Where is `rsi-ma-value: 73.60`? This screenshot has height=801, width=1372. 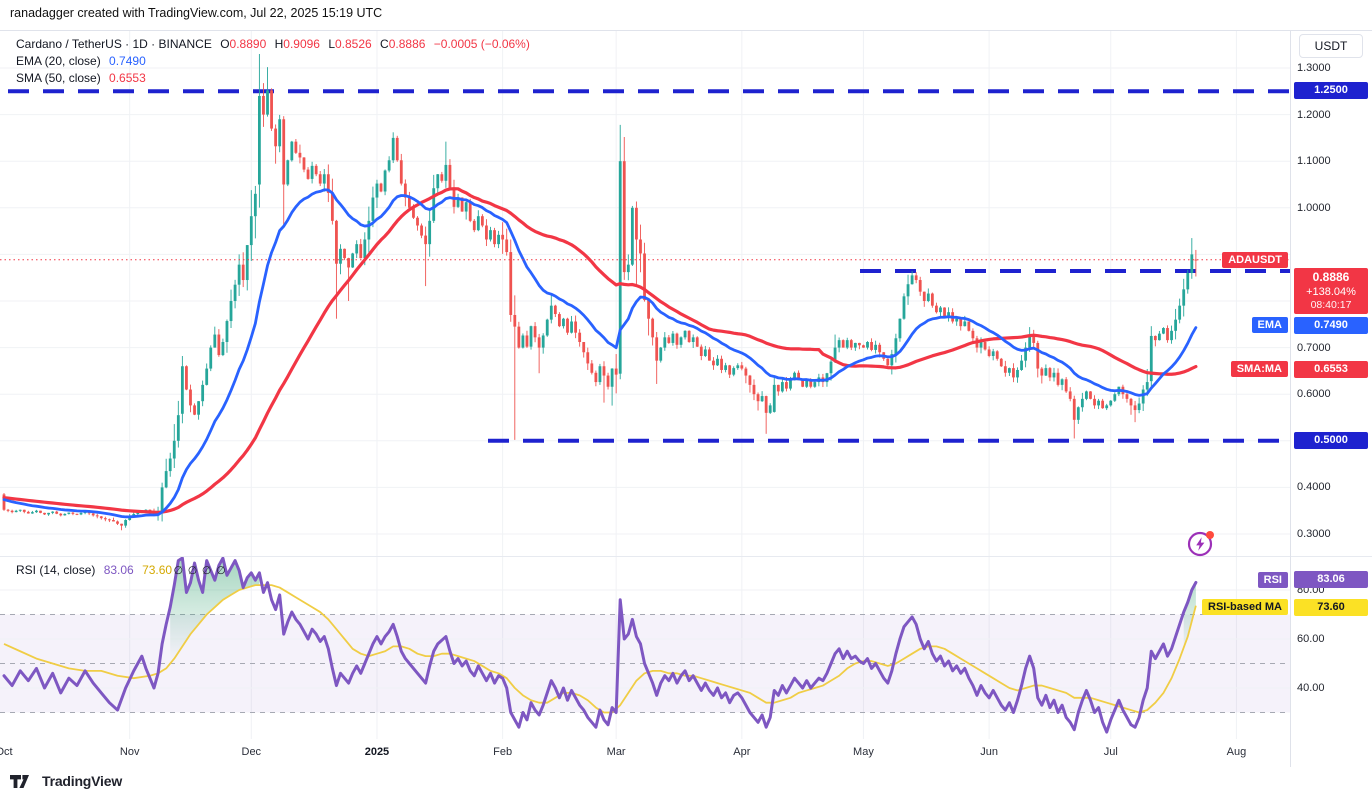
rsi-ma-value: 73.60 is located at coordinates (157, 570).